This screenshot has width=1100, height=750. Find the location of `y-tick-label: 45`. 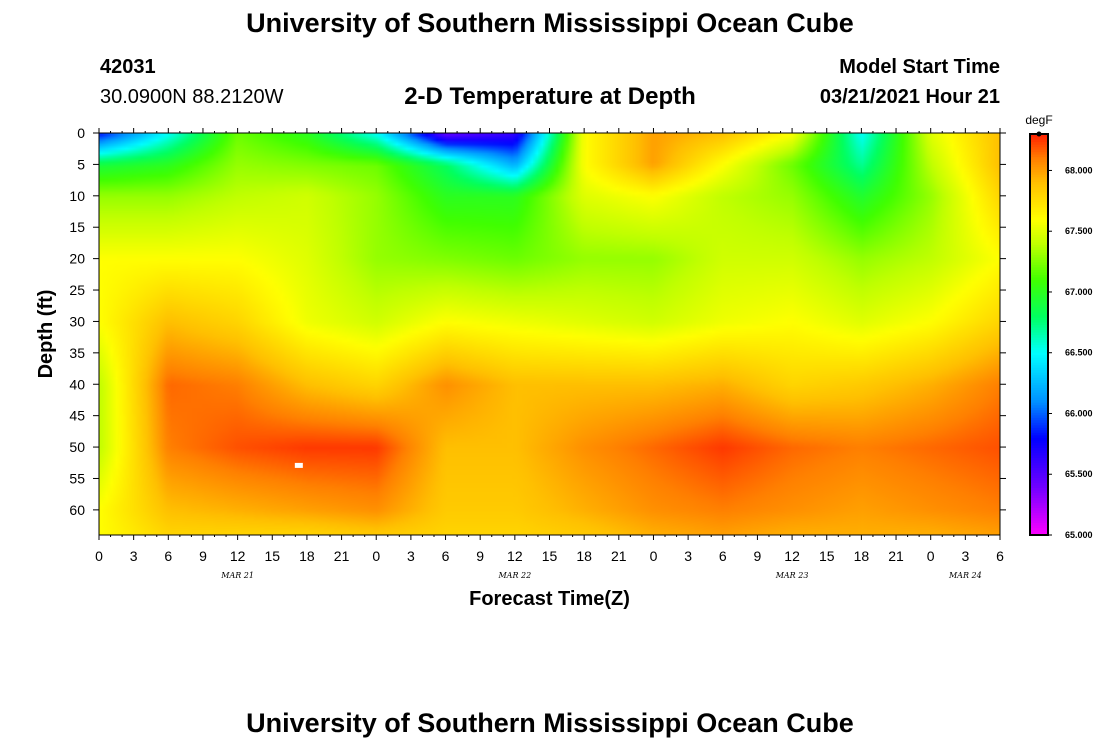

y-tick-label: 45 is located at coordinates (77, 416).